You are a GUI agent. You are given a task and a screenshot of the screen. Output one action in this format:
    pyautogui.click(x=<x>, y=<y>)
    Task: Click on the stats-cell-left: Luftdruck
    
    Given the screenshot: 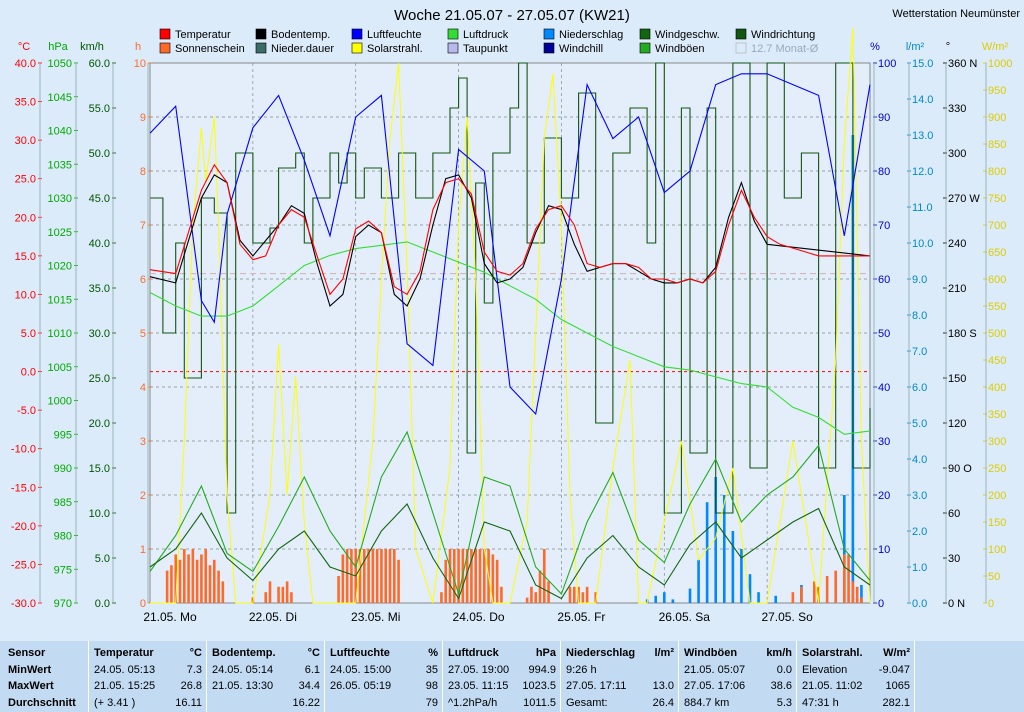 What is the action you would take?
    pyautogui.click(x=473, y=653)
    